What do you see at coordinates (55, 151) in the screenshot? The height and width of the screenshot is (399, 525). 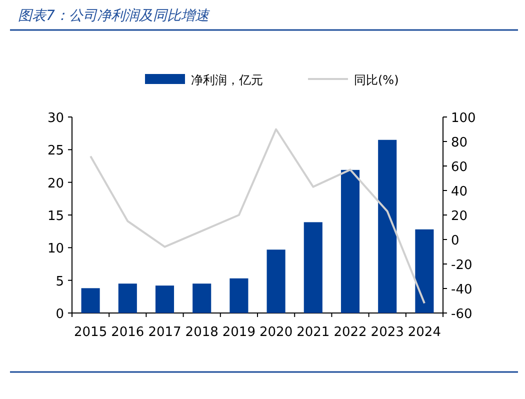 I see `y-tick-label: 25` at bounding box center [55, 151].